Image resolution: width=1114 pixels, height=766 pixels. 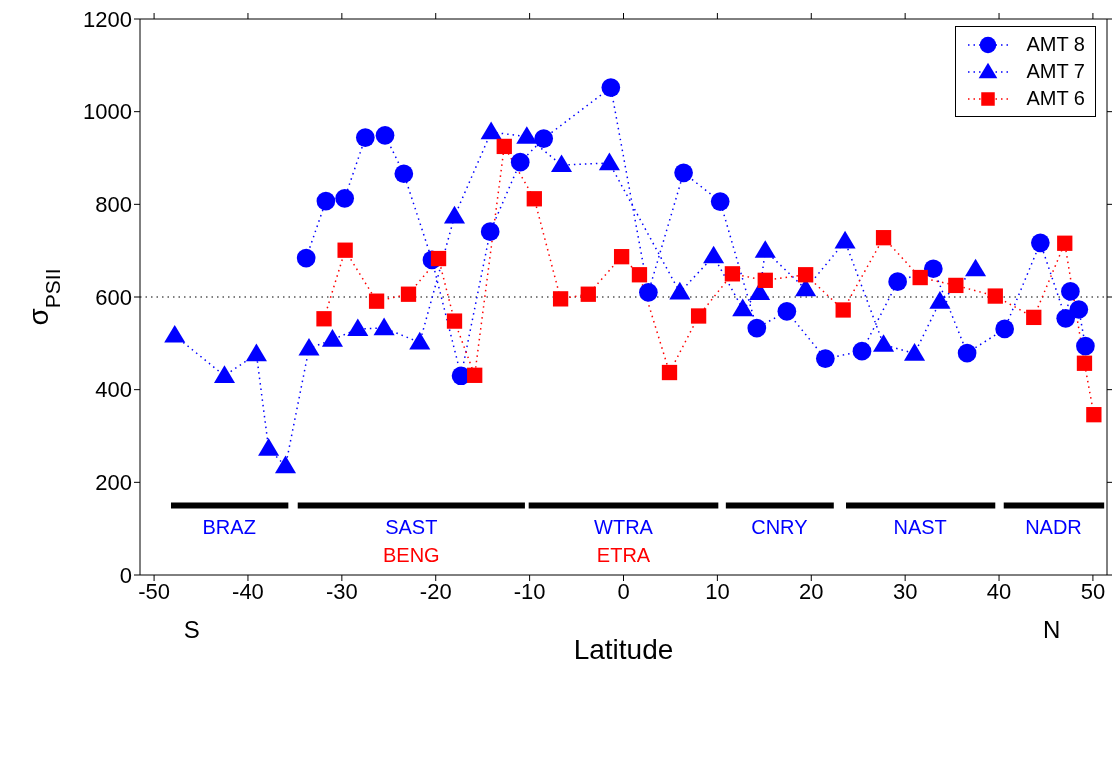 What do you see at coordinates (1055, 98) in the screenshot?
I see `legend-label: AMT 6` at bounding box center [1055, 98].